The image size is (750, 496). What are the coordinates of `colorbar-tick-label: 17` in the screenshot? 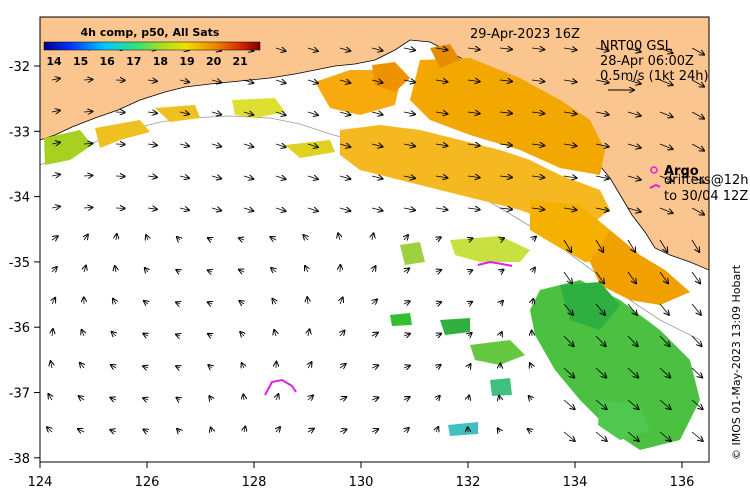 It's located at (133, 61).